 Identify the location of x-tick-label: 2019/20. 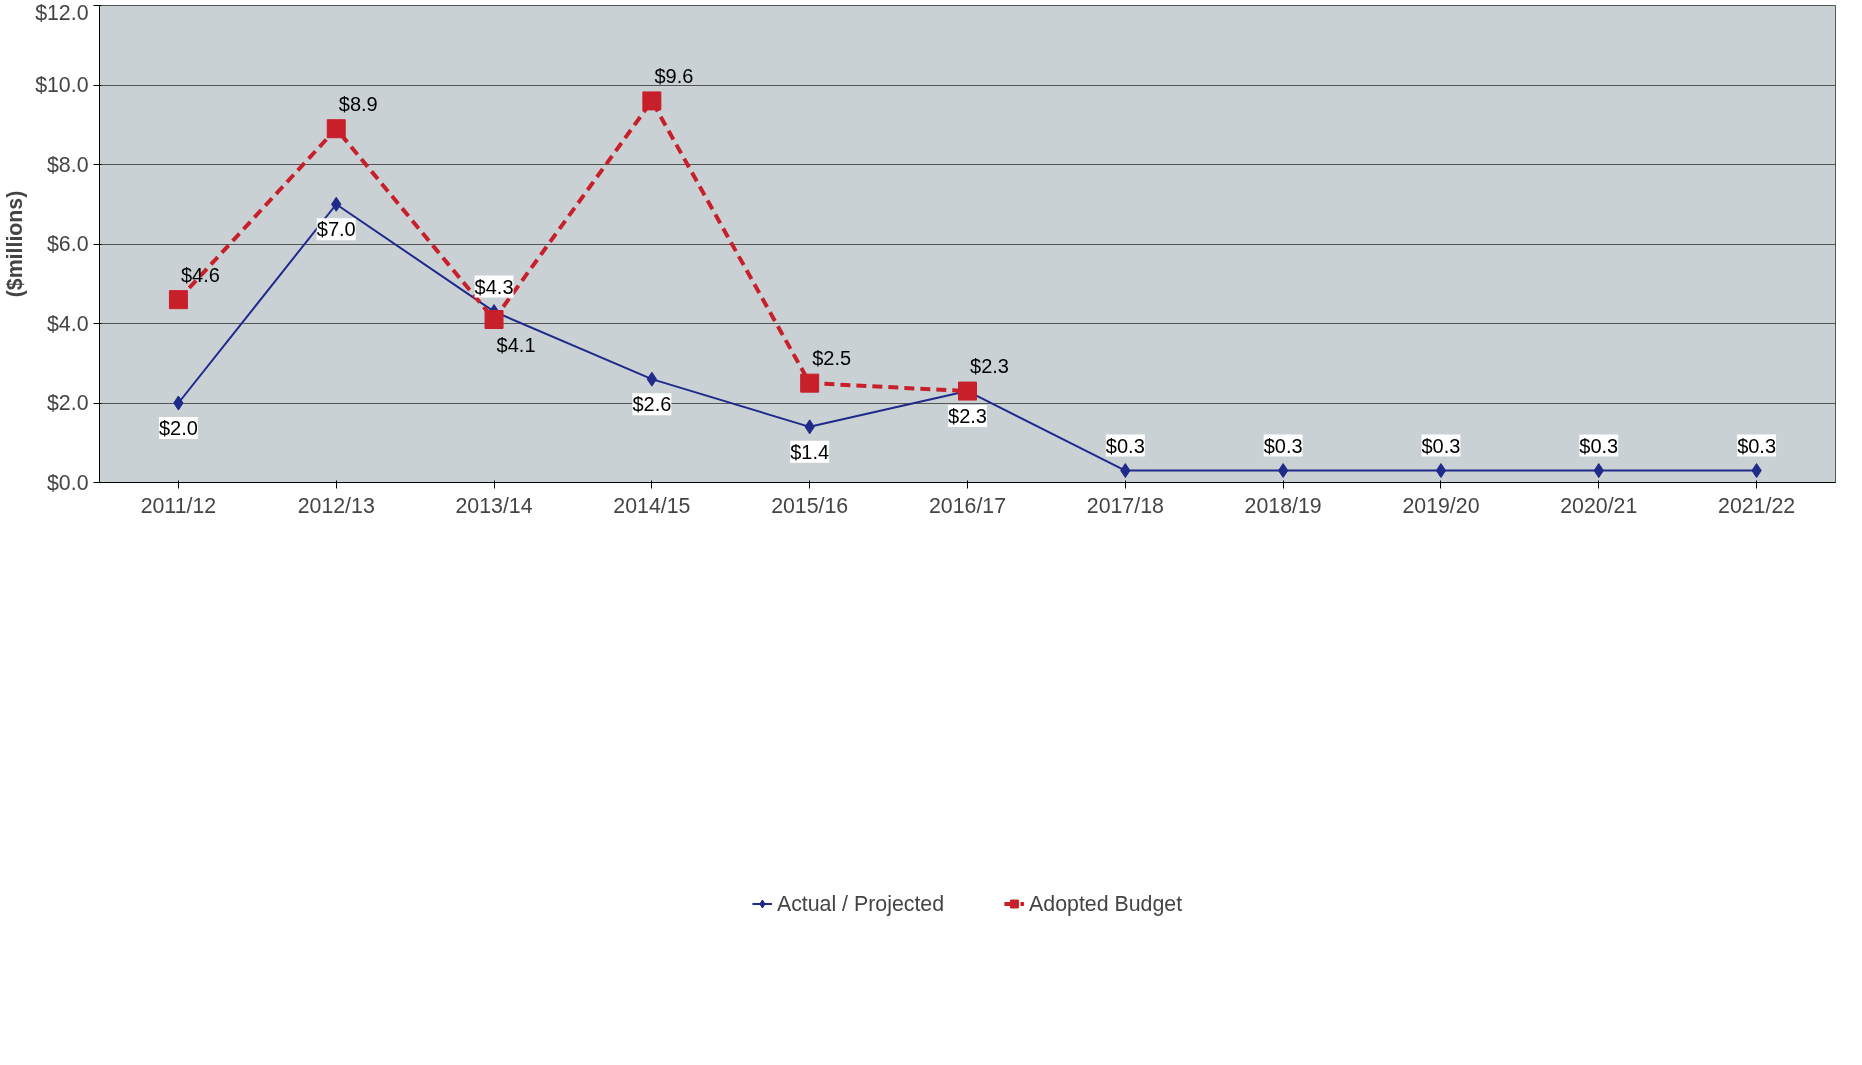
(1441, 505).